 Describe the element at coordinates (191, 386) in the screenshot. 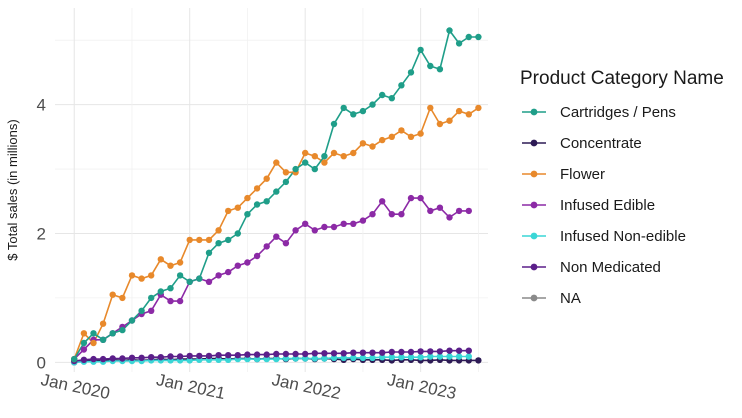

I see `x-tick-label: Jan 2021` at that location.